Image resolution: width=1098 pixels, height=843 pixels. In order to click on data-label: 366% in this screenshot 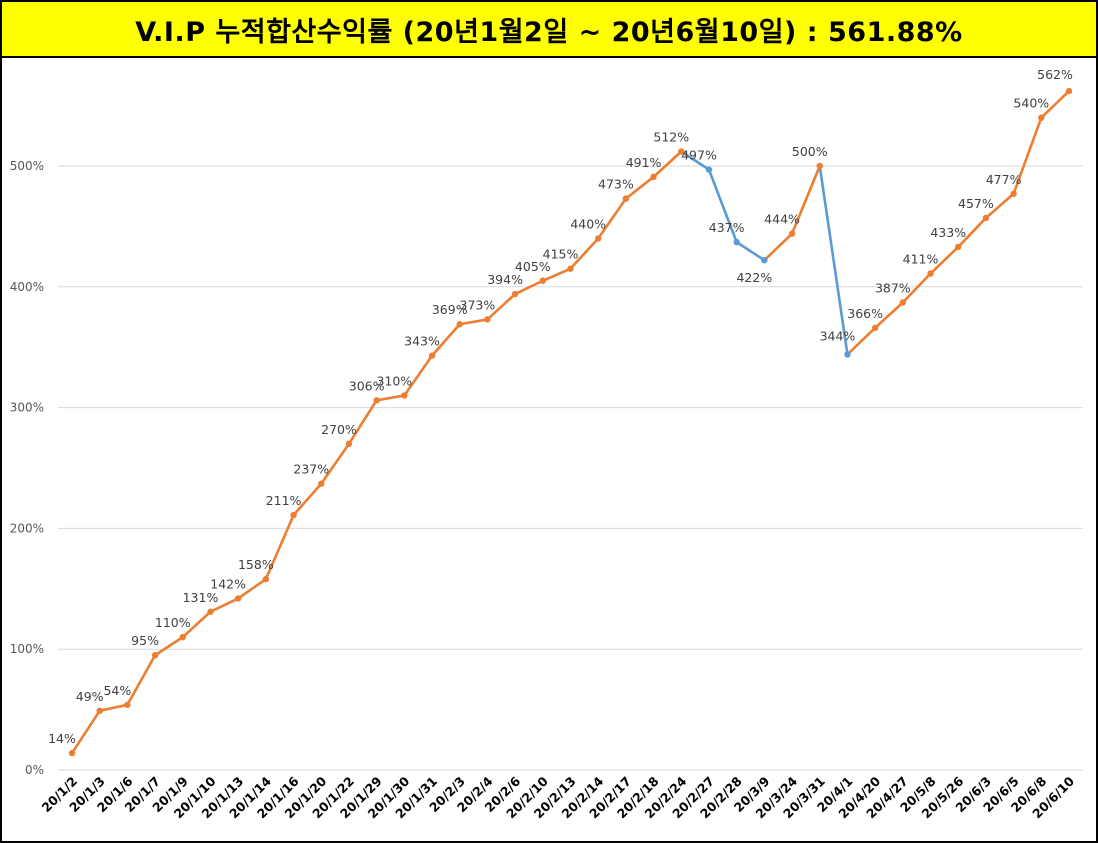, I will do `click(865, 313)`.